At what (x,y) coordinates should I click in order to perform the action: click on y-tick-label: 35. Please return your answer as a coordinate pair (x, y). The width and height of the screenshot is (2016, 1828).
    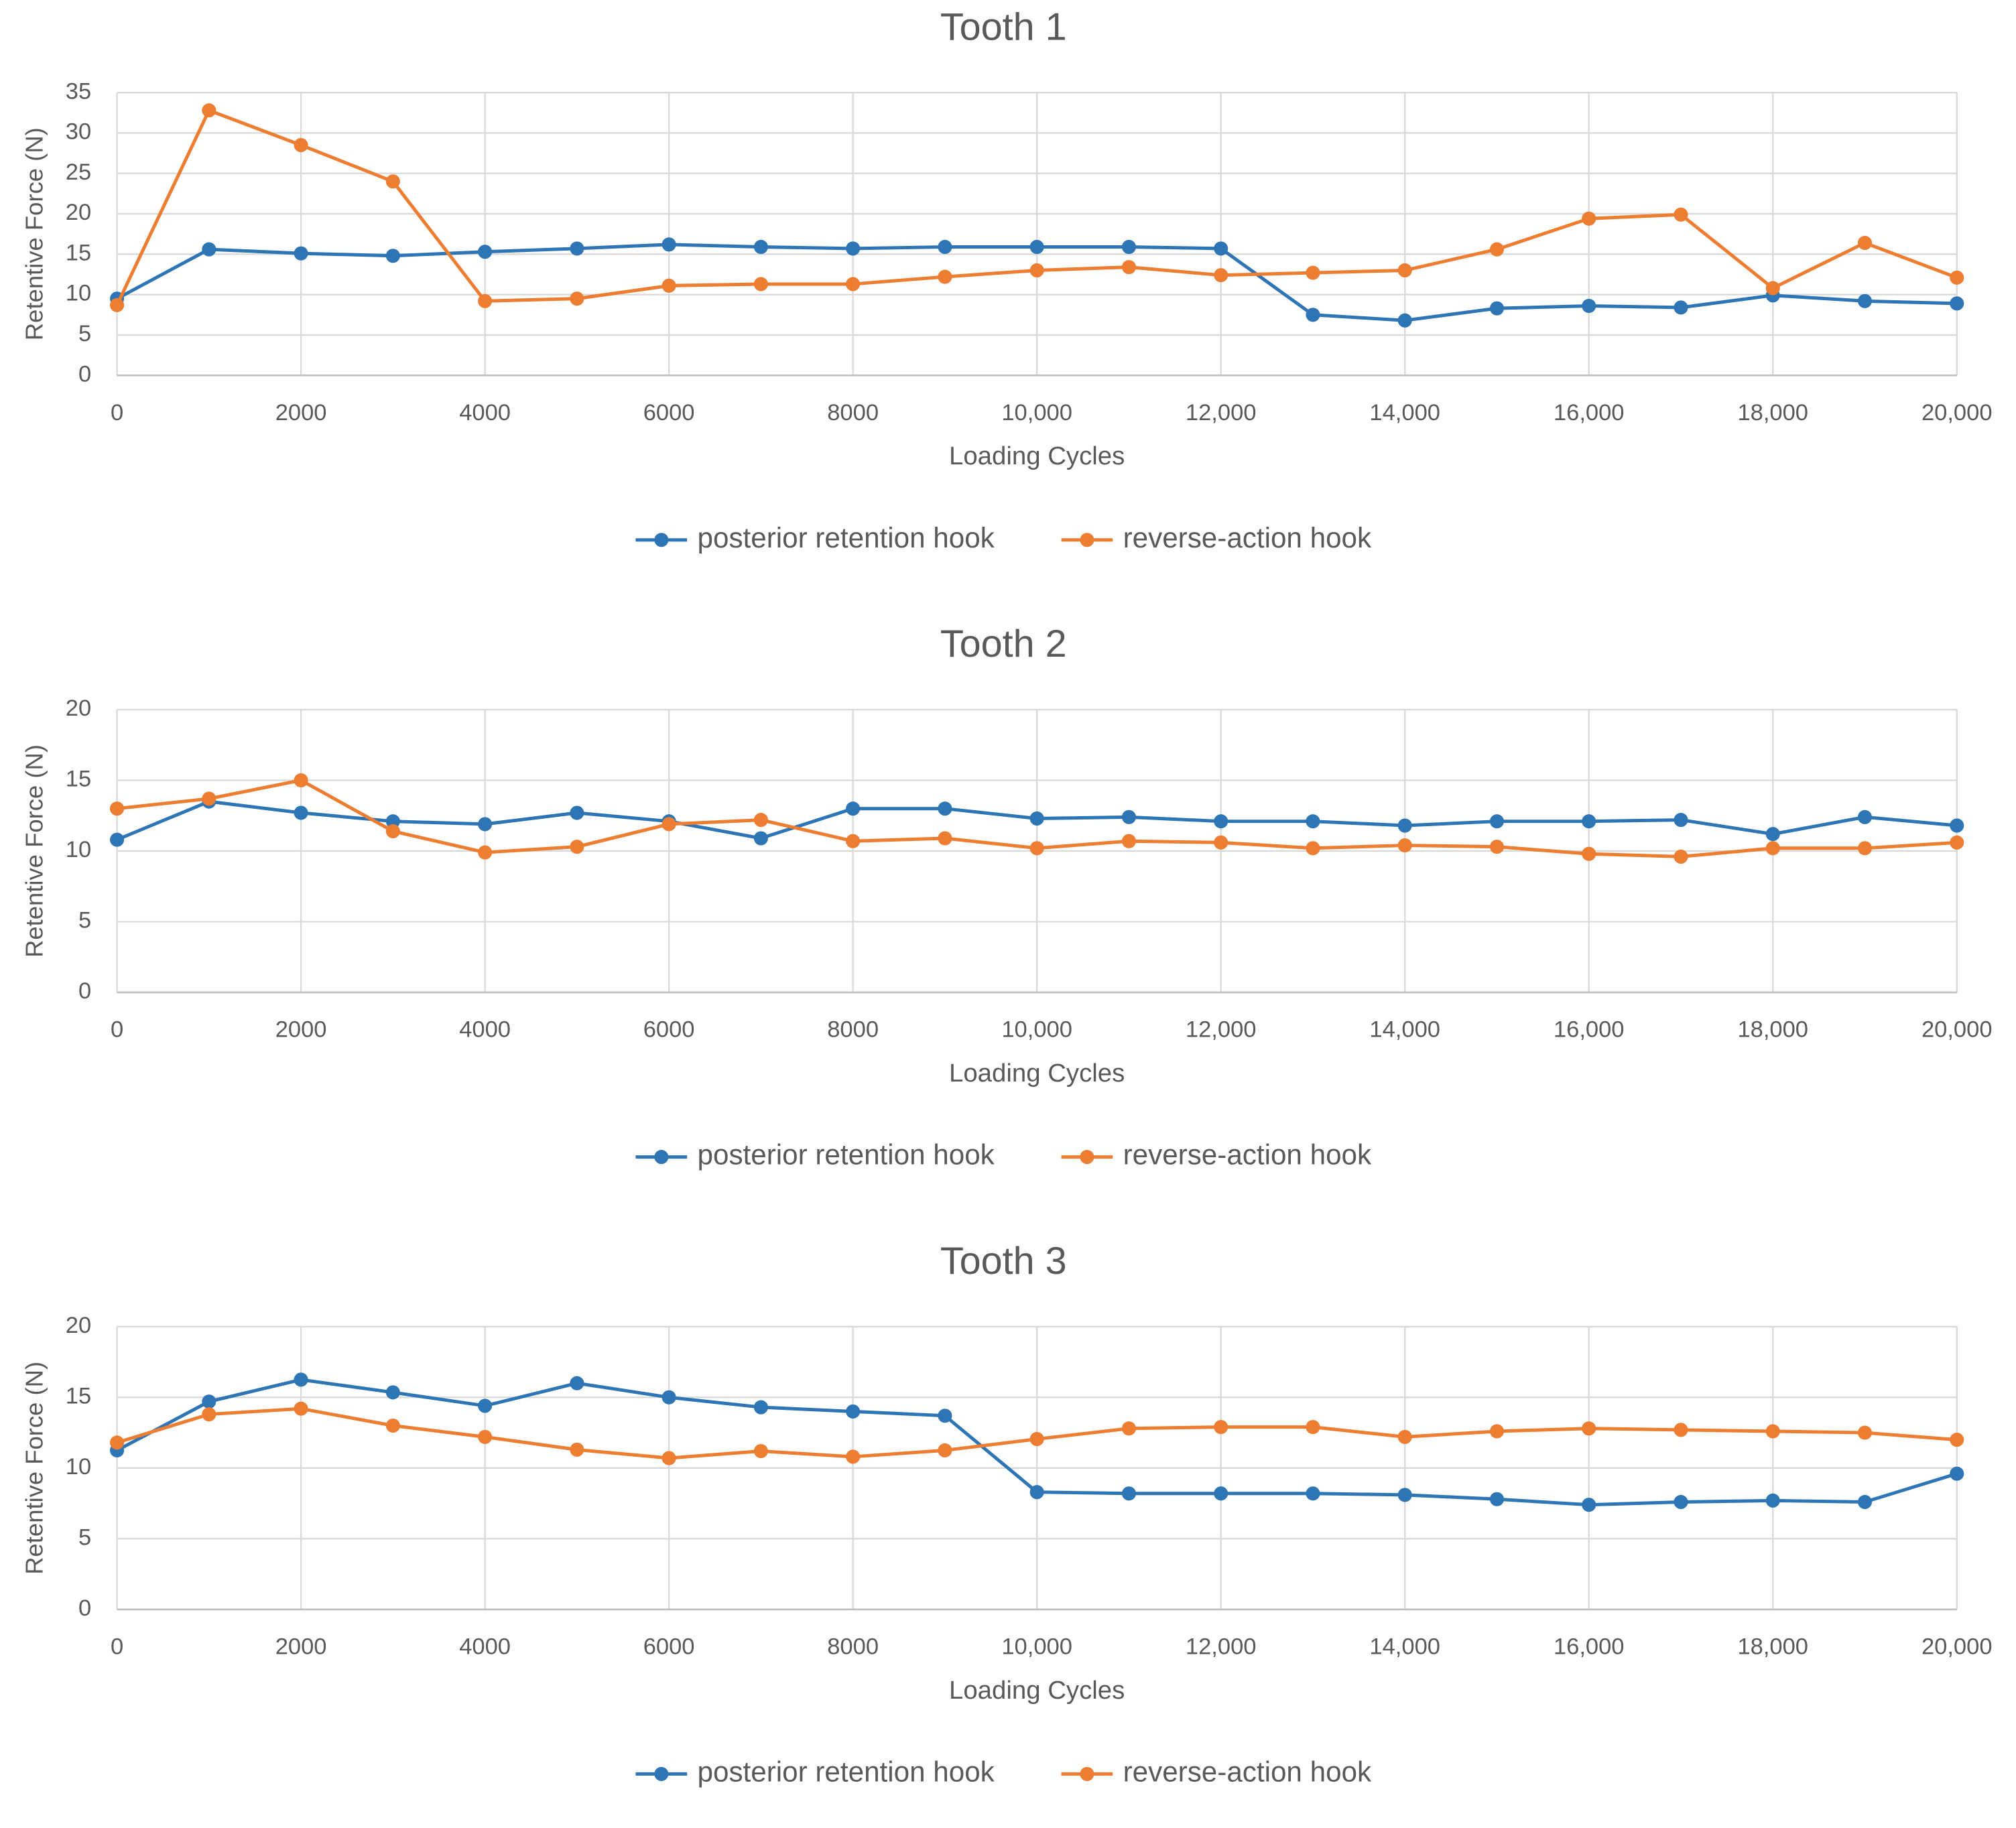
    Looking at the image, I should click on (78, 91).